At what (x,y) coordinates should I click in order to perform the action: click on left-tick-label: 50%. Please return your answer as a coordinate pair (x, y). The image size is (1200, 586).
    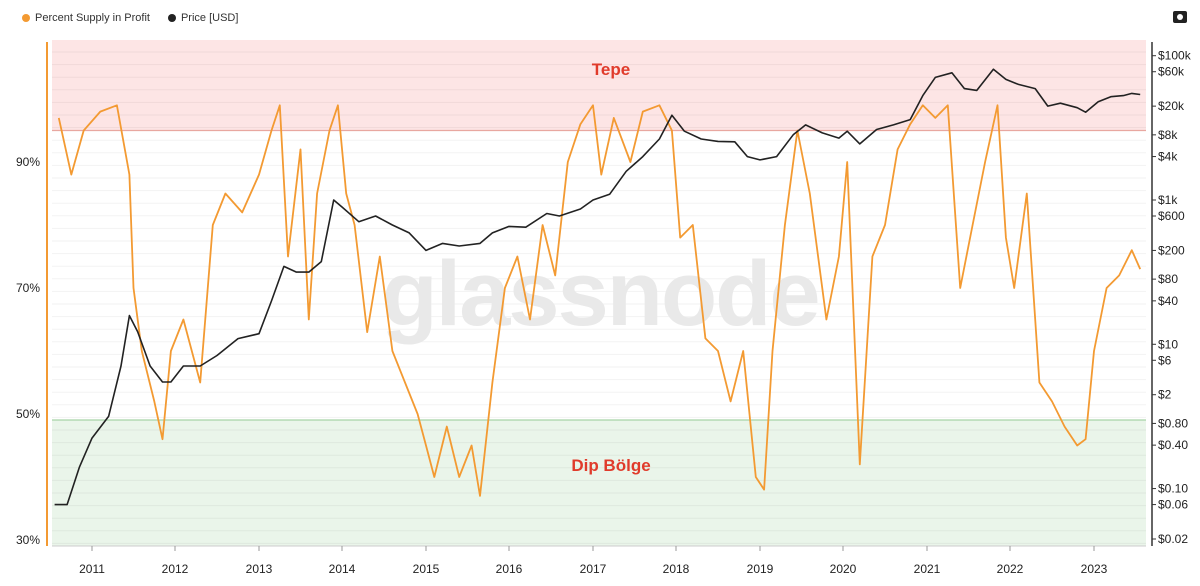
    Looking at the image, I should click on (28, 414).